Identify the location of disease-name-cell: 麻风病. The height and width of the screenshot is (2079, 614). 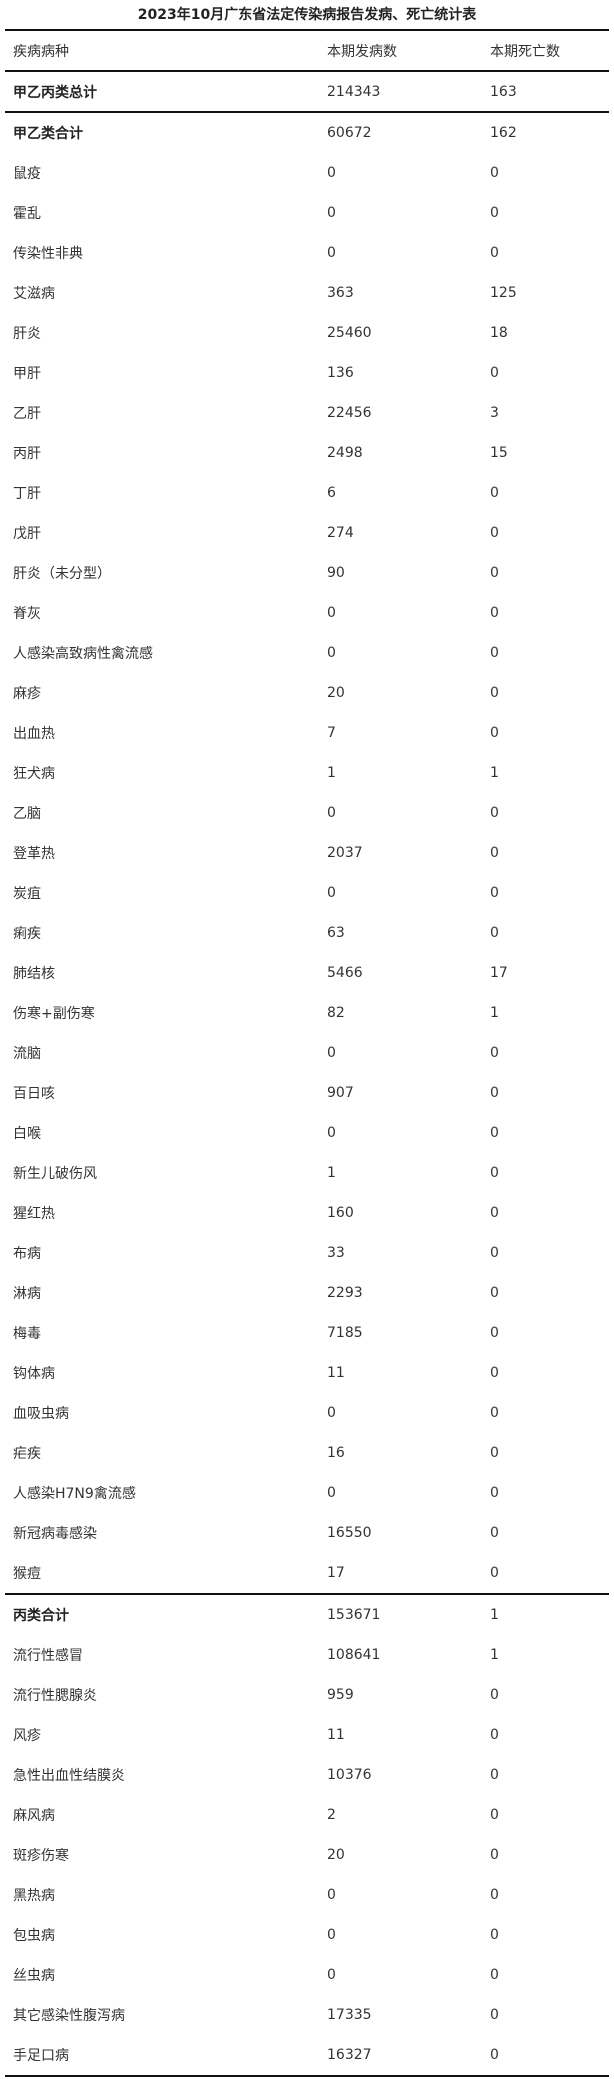
(34, 1816).